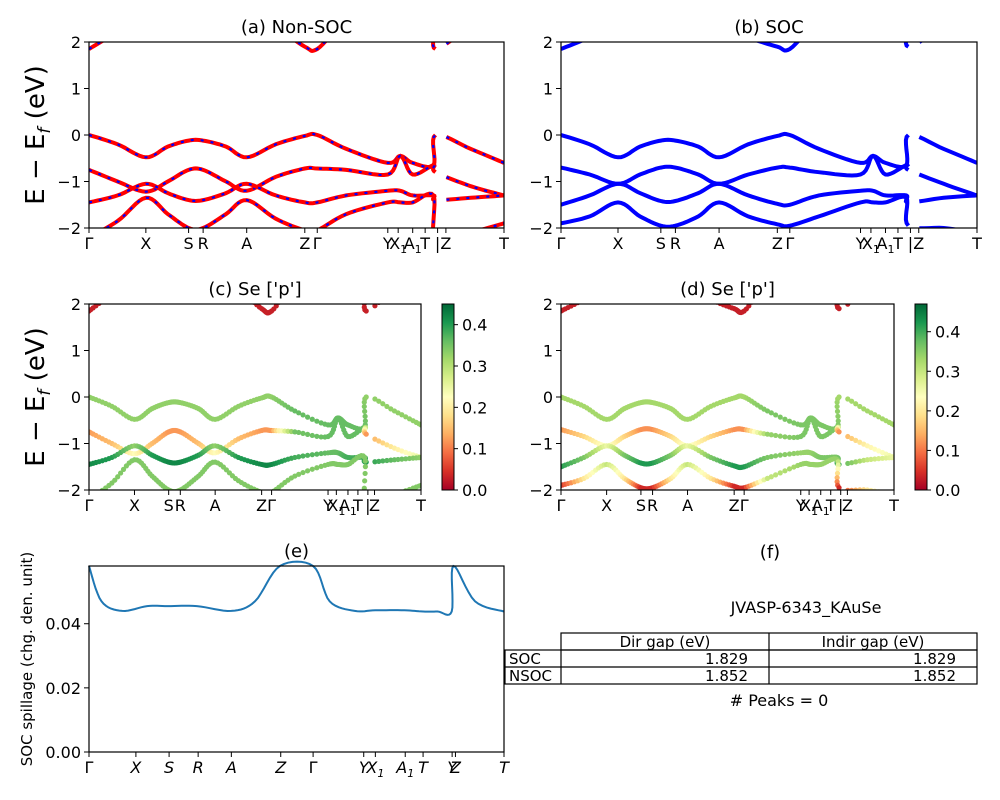  Describe the element at coordinates (76, 42) in the screenshot. I see `y-tick-label: 2` at that location.